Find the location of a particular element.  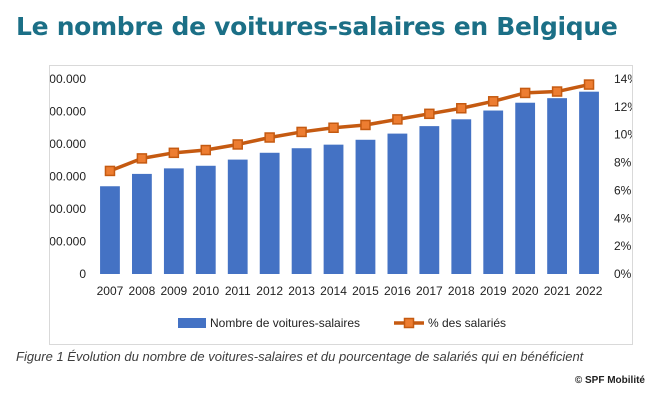

point-2019 is located at coordinates (493, 101).